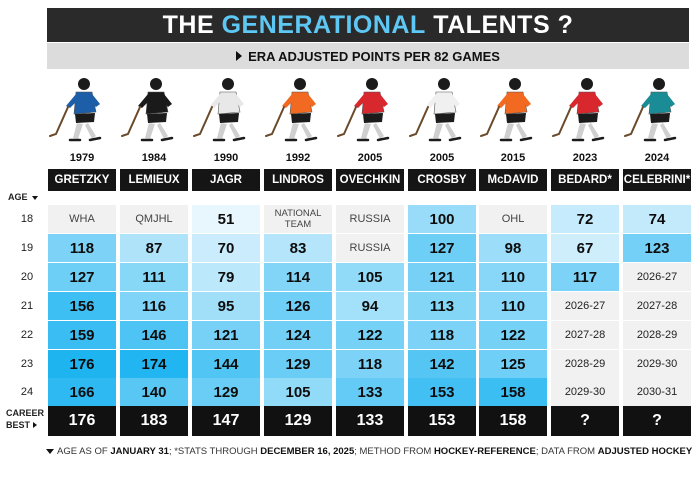 The image size is (700, 477). What do you see at coordinates (192, 24) in the screenshot?
I see `title-pre: THE` at bounding box center [192, 24].